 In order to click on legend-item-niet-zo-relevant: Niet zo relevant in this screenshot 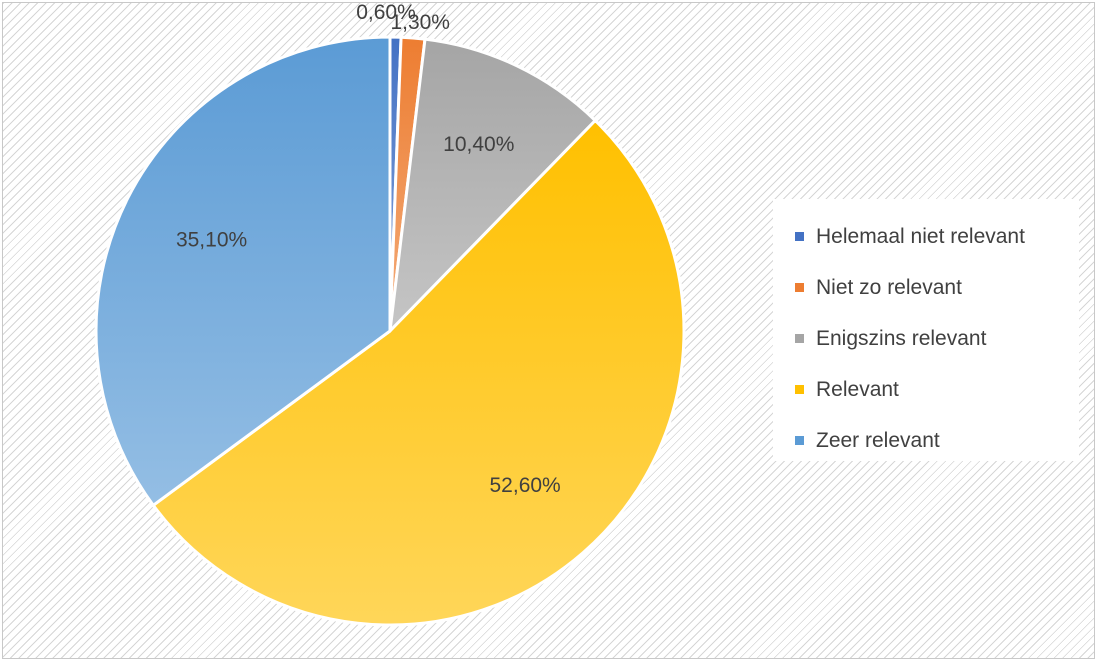, I will do `click(926, 287)`.